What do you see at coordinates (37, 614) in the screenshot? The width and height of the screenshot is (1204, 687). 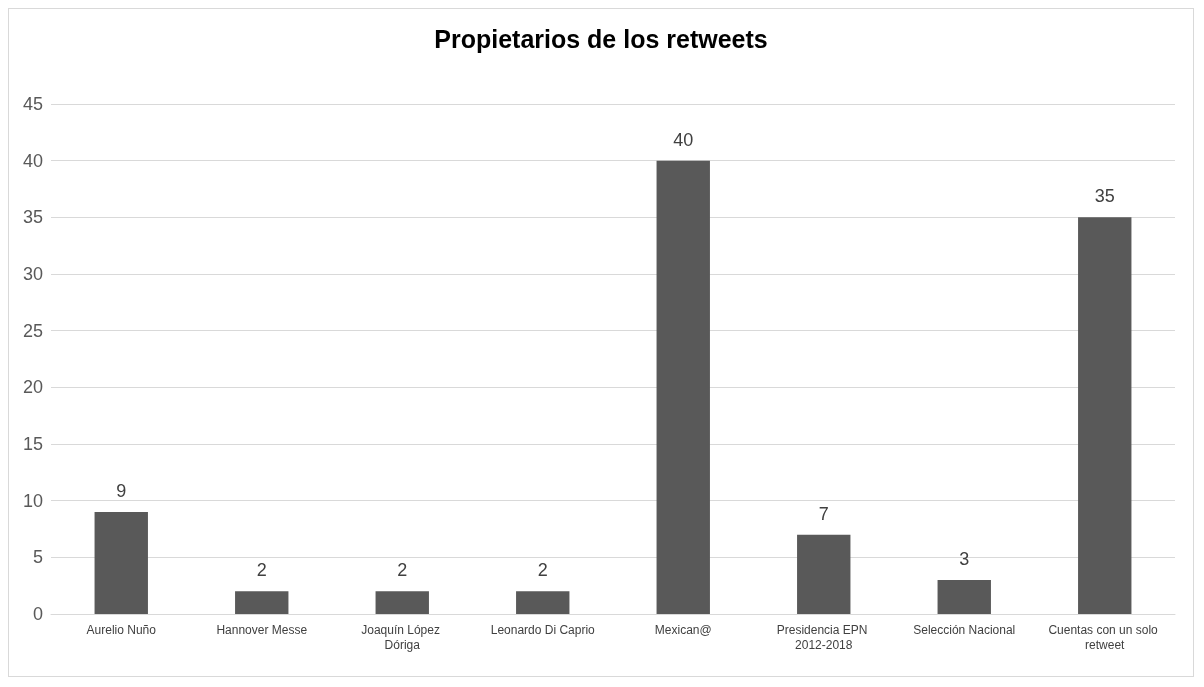 I see `y-tick-label: 0` at bounding box center [37, 614].